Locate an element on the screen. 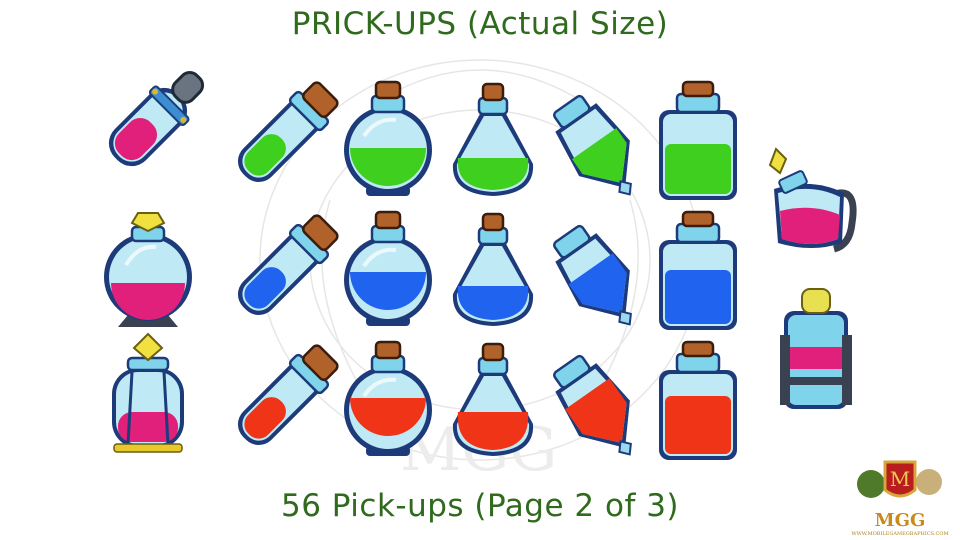 The width and height of the screenshot is (960, 540). round-jar-pink is located at coordinates (148, 267).